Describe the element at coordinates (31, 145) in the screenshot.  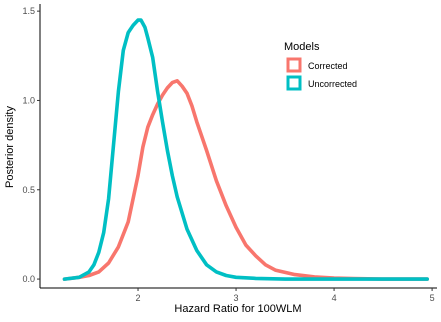
I see `y-ticks: 0.0 0.5 1.0 1.5` at that location.